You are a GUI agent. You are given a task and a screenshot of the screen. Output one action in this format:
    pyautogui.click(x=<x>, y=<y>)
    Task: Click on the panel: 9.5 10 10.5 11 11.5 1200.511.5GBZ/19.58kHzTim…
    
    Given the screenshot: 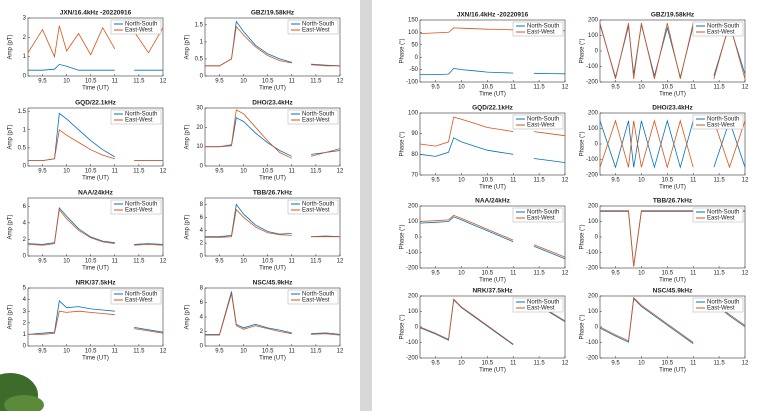 What is the action you would take?
    pyautogui.click(x=264, y=51)
    